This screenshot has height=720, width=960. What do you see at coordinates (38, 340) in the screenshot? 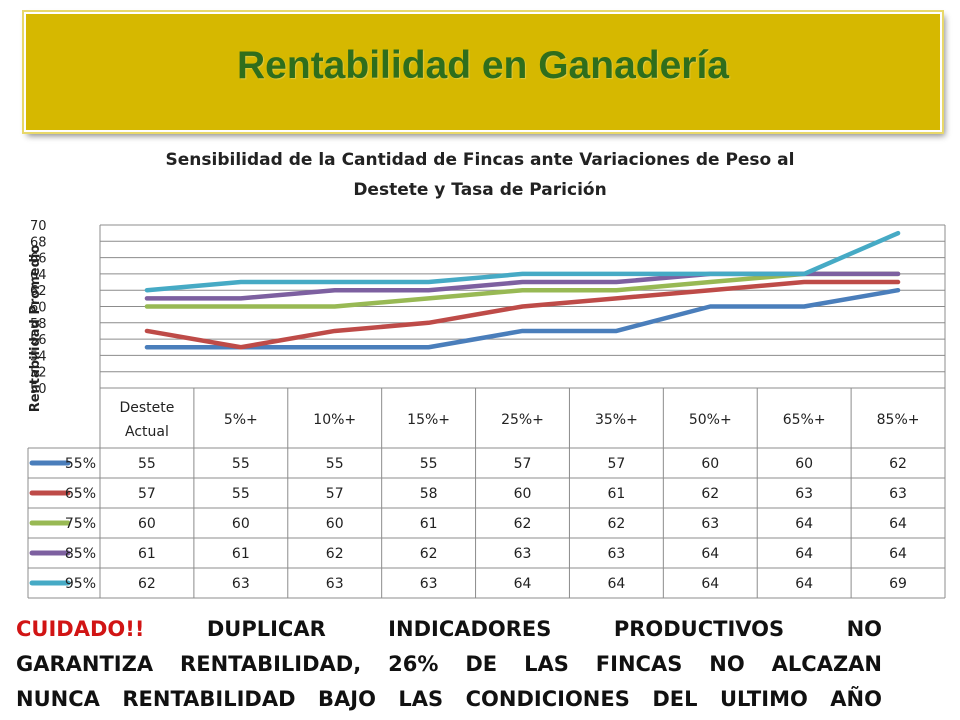
I see `y-tick-label: 56` at bounding box center [38, 340].